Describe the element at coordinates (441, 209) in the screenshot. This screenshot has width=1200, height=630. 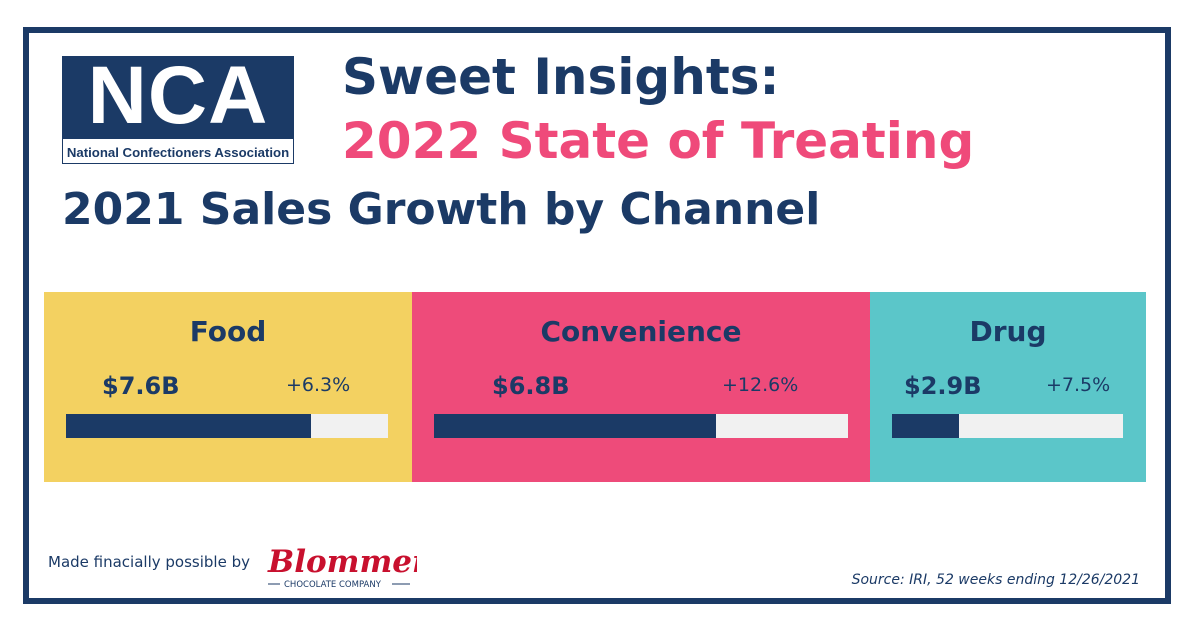
I see `chart-title: 2021 Sales Growth by Channel` at that location.